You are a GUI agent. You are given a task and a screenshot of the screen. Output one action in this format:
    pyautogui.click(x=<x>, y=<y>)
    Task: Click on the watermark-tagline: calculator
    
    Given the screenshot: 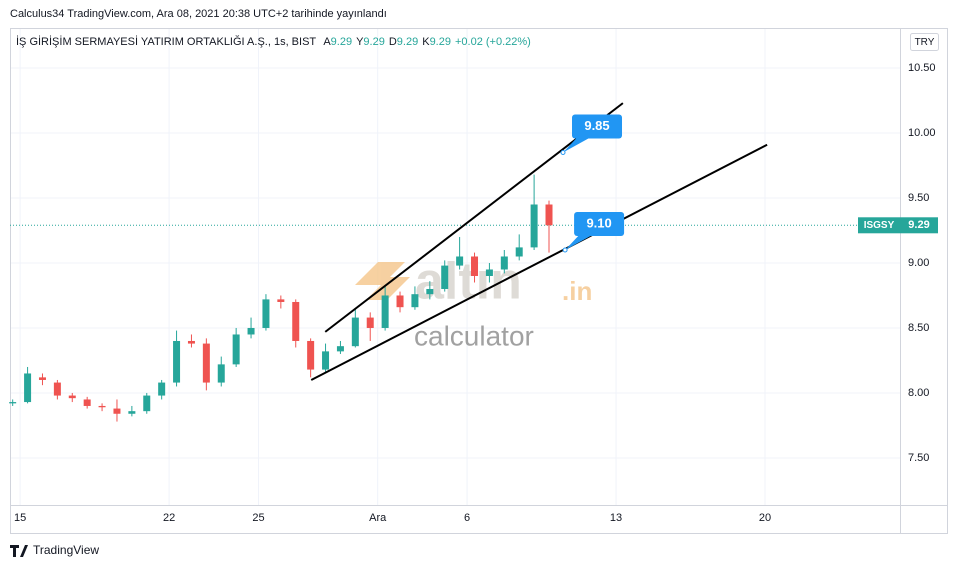 What is the action you would take?
    pyautogui.click(x=474, y=335)
    